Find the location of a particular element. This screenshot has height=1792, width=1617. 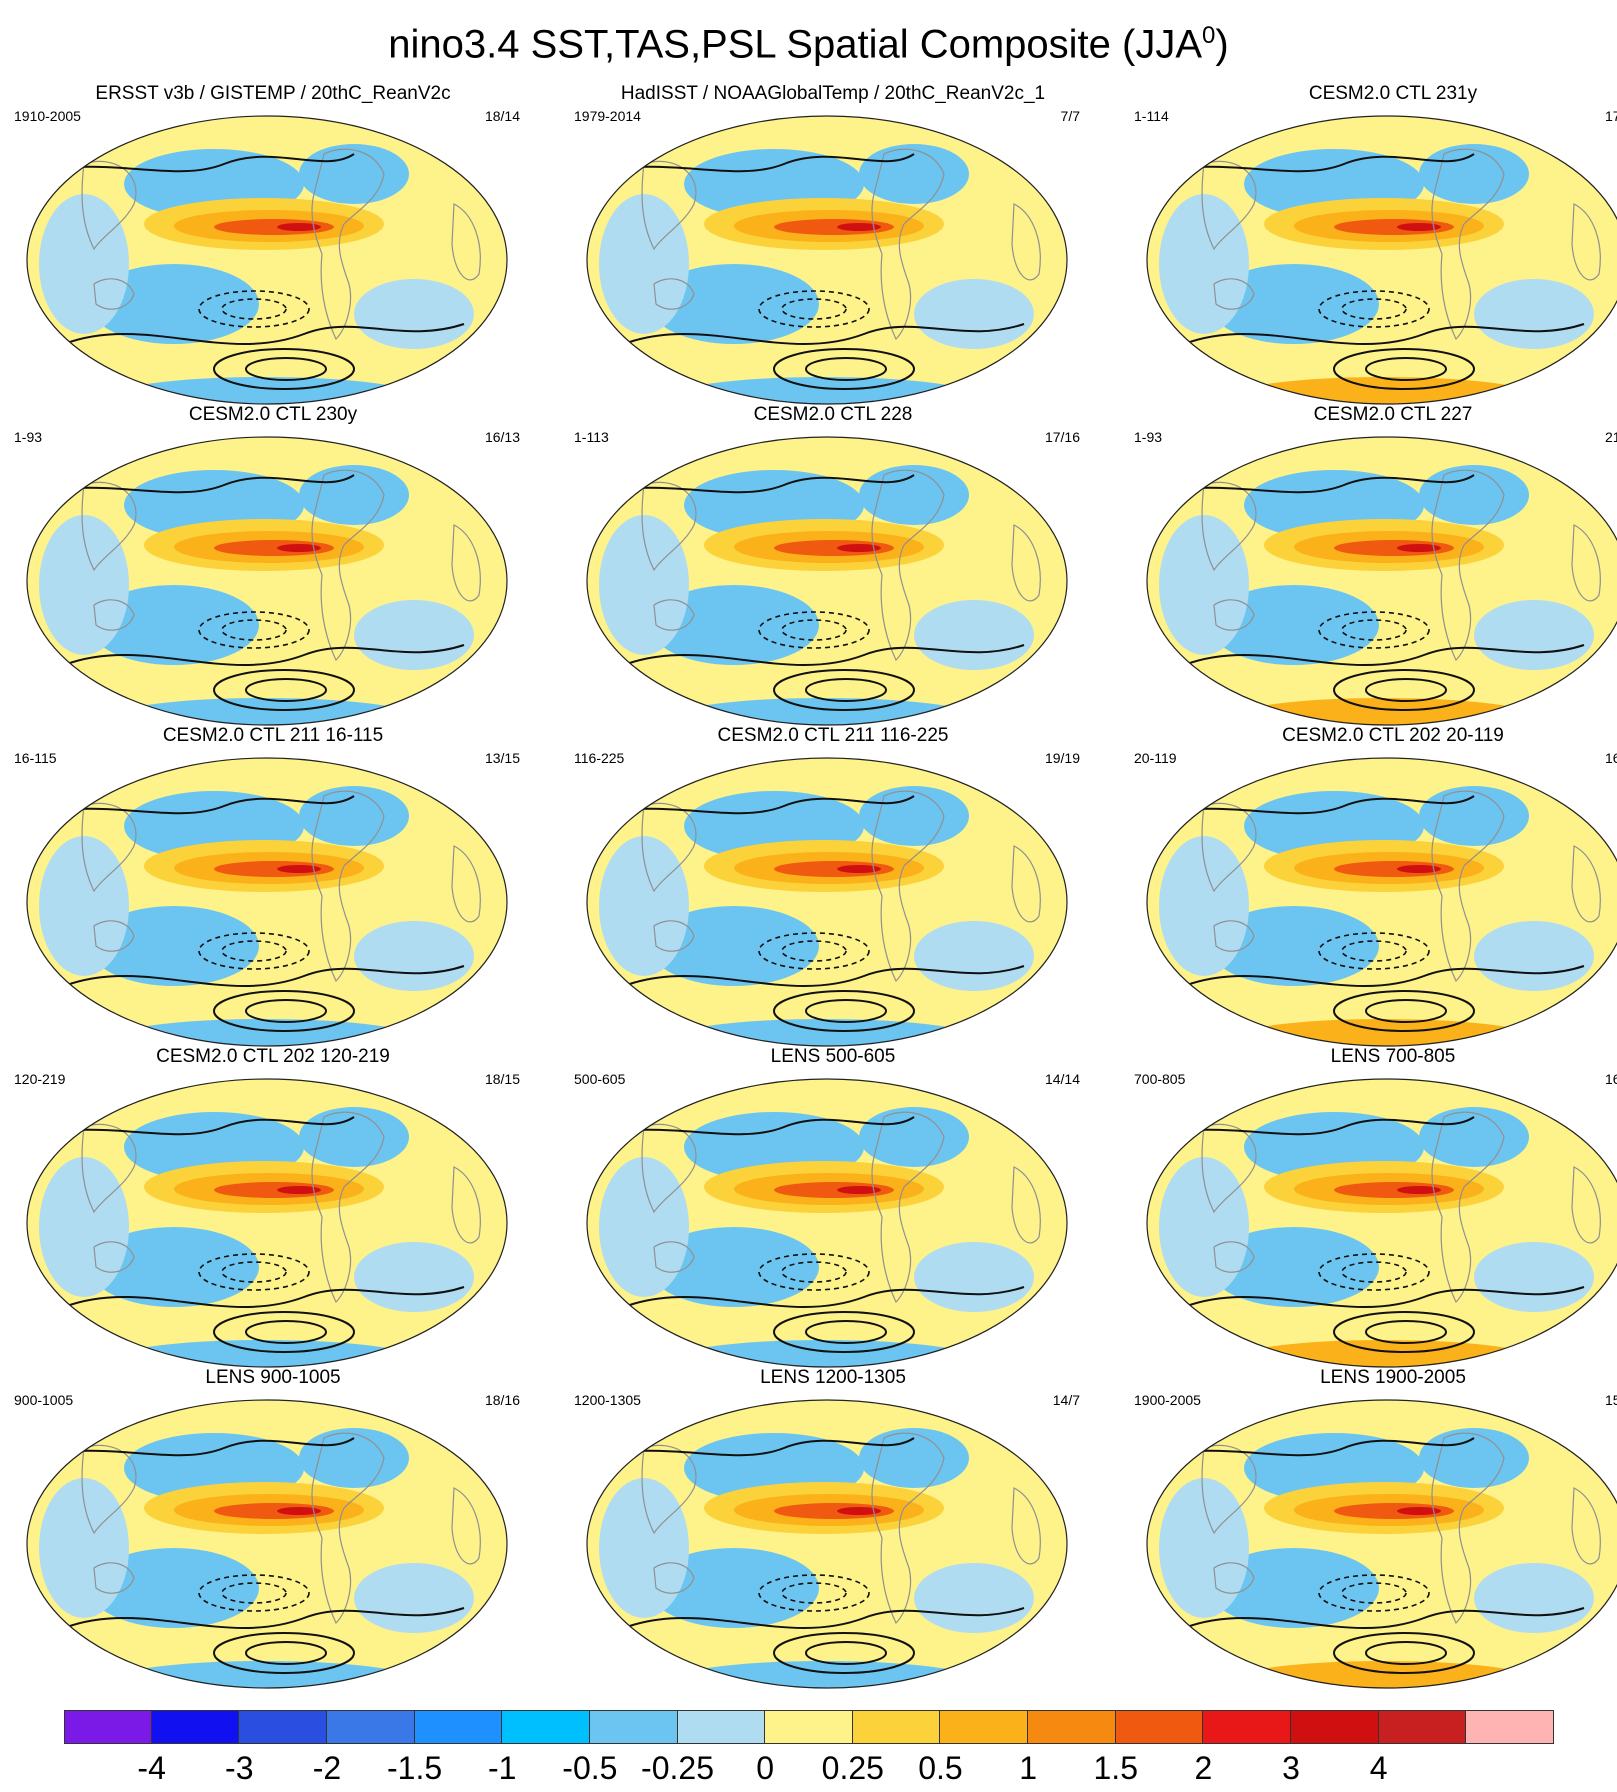

map-panel: CESM2.0 CTL 227 1-93 21/17 is located at coordinates (1372, 568).